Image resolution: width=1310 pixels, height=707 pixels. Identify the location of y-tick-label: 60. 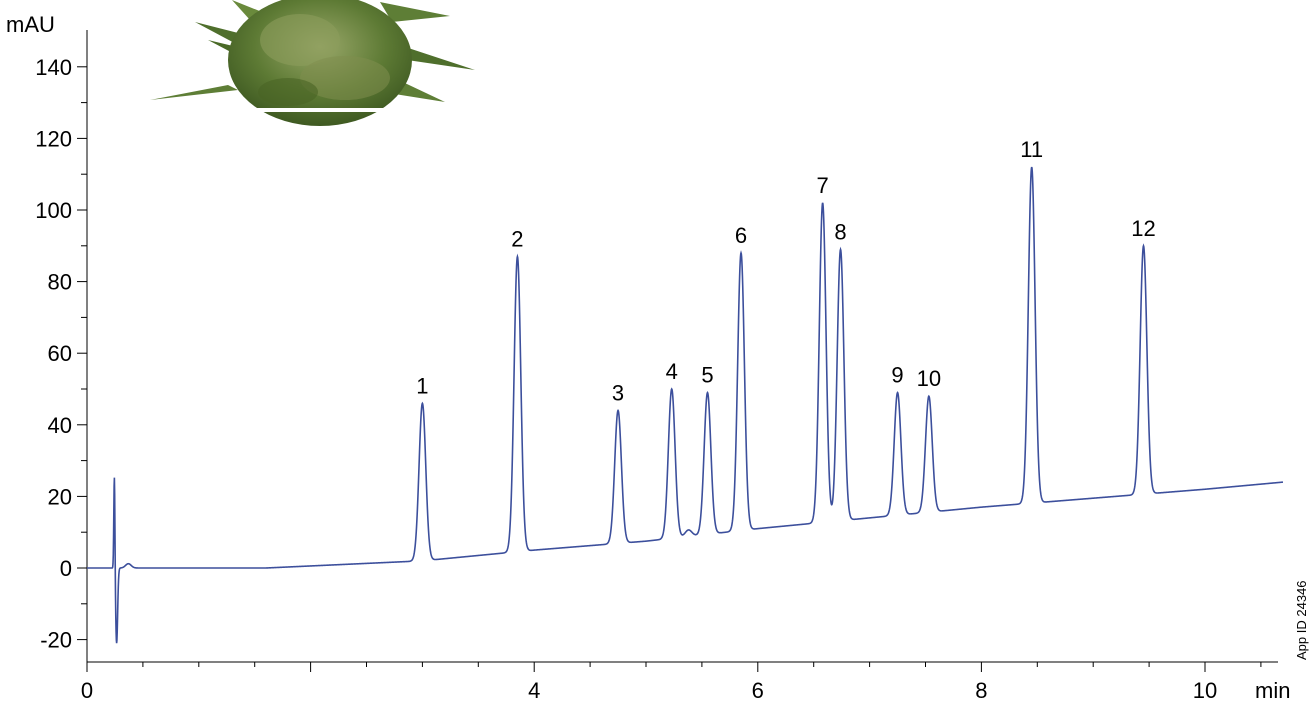
(60, 353).